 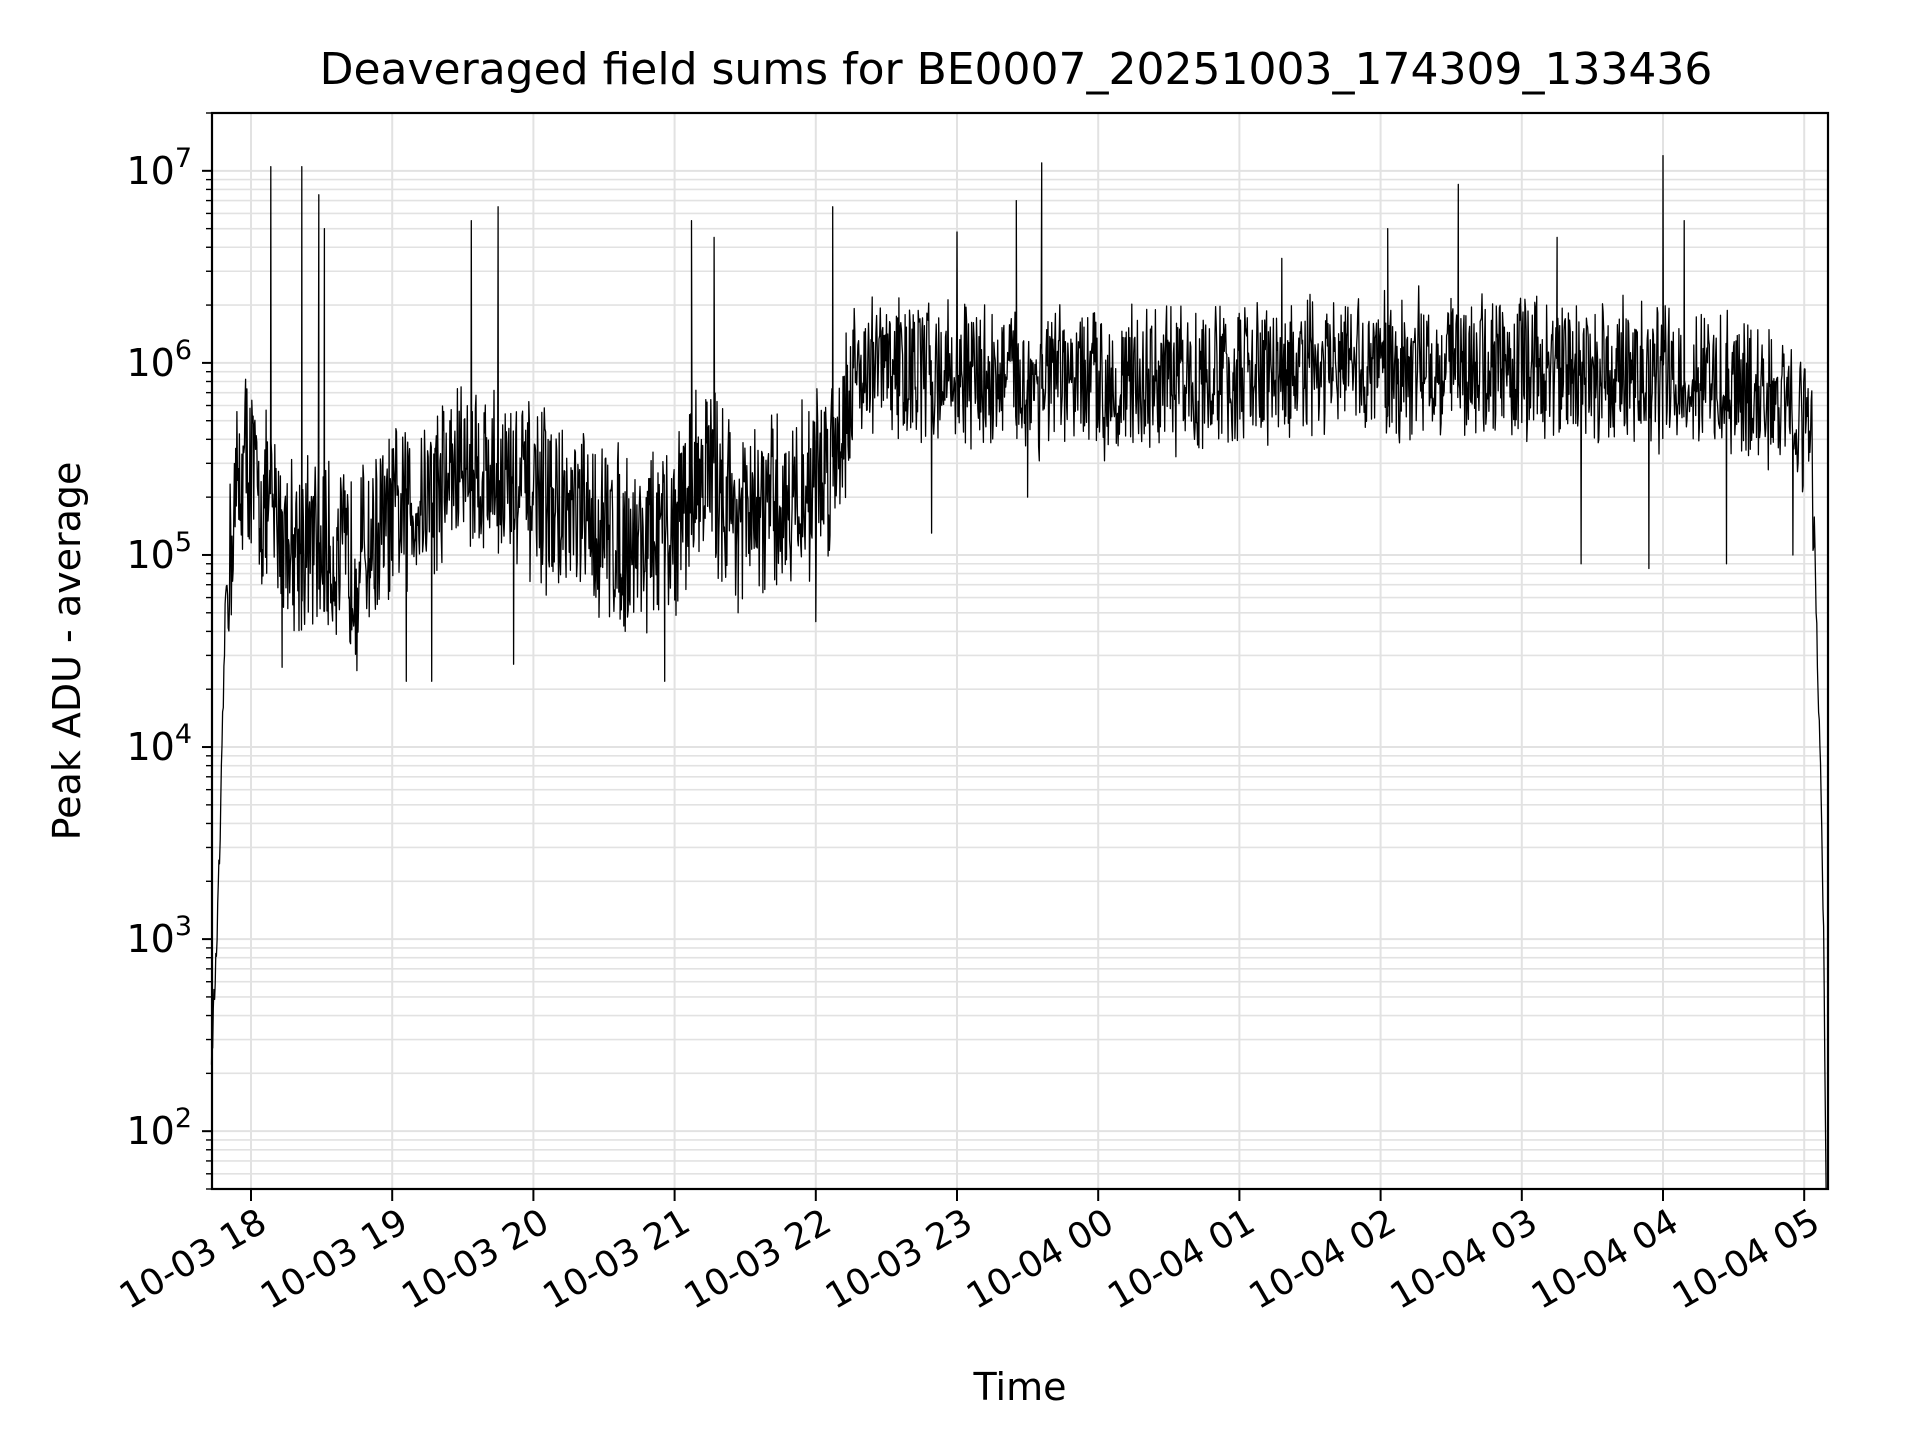 I want to click on y-tick-label: 10², so click(x=159, y=1128).